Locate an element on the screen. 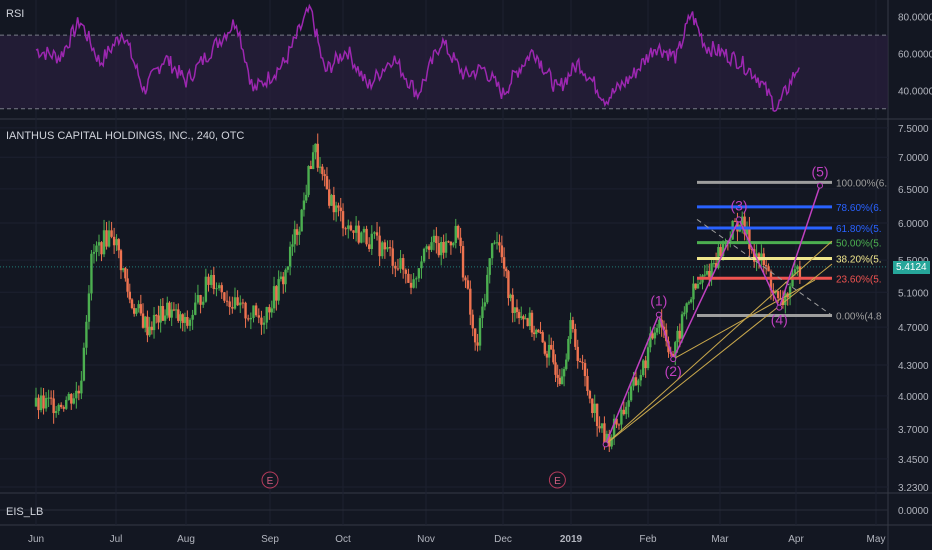 This screenshot has width=932, height=550. x-axis-label: Oct is located at coordinates (343, 539).